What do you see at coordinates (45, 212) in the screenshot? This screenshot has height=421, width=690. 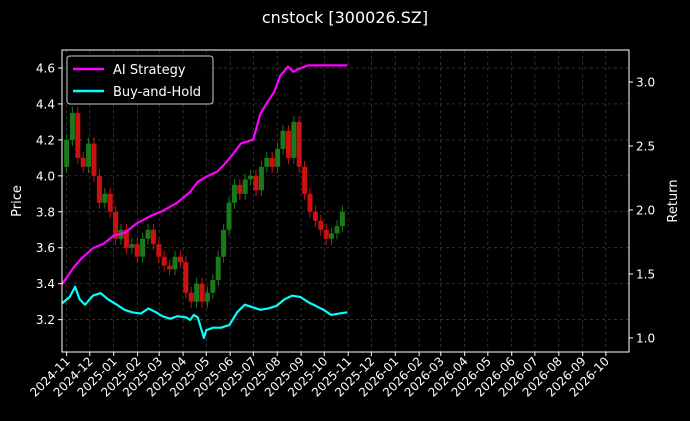 I see `y-tick-label-left: 3.8` at bounding box center [45, 212].